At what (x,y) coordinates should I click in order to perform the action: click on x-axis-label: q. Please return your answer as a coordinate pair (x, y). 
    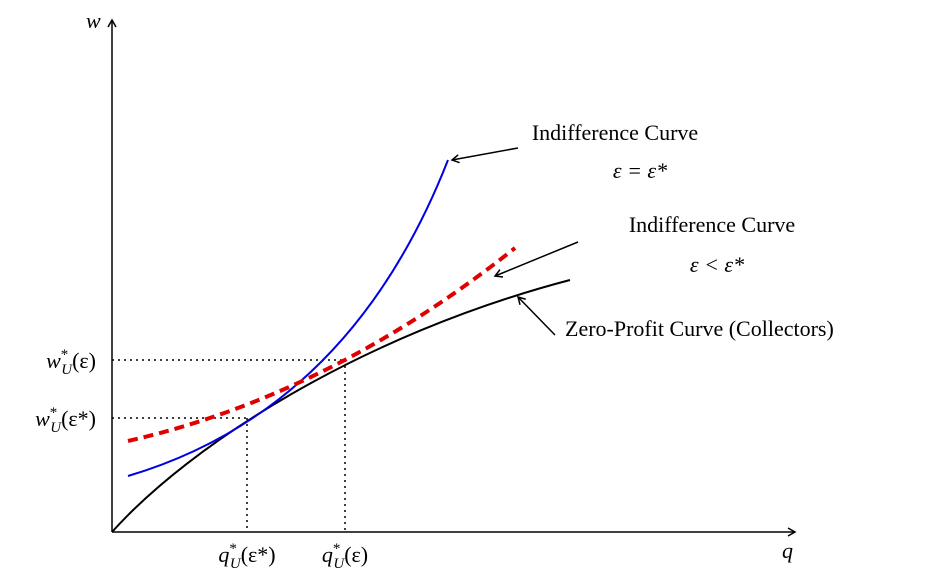
    Looking at the image, I should click on (787, 550).